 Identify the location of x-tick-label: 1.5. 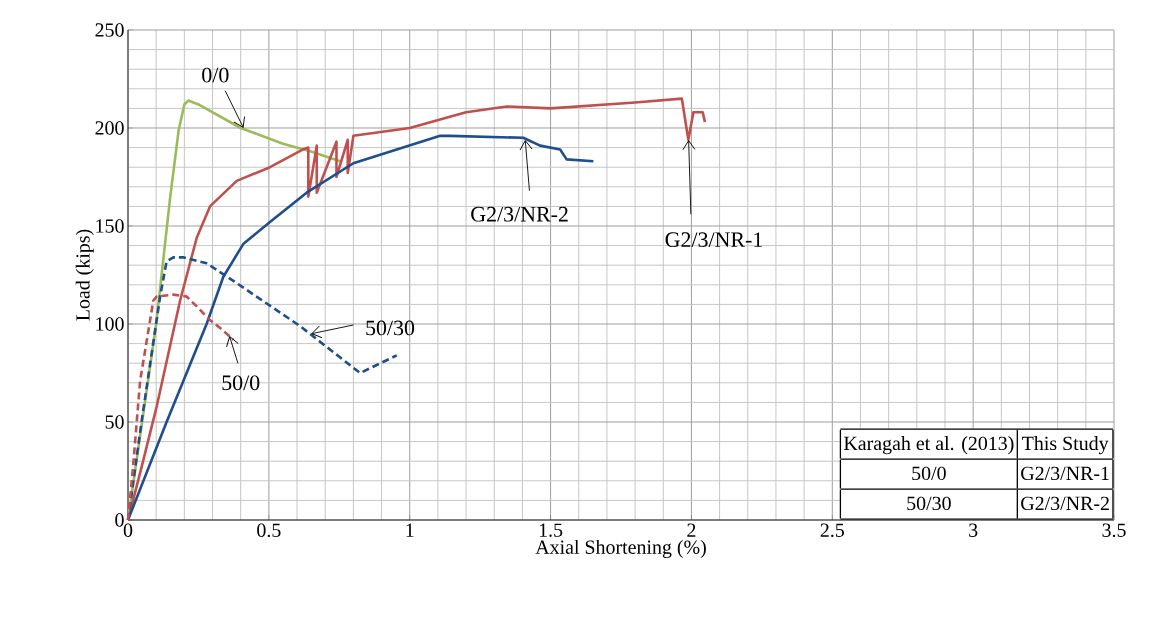
(551, 530).